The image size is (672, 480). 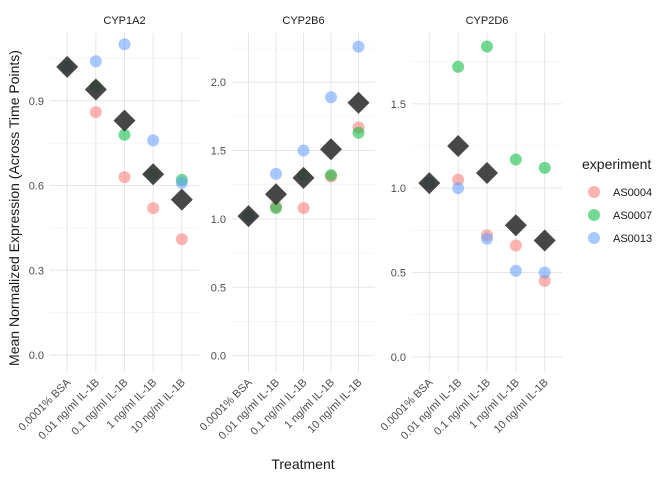 I want to click on legend-key-as0007, so click(x=594, y=215).